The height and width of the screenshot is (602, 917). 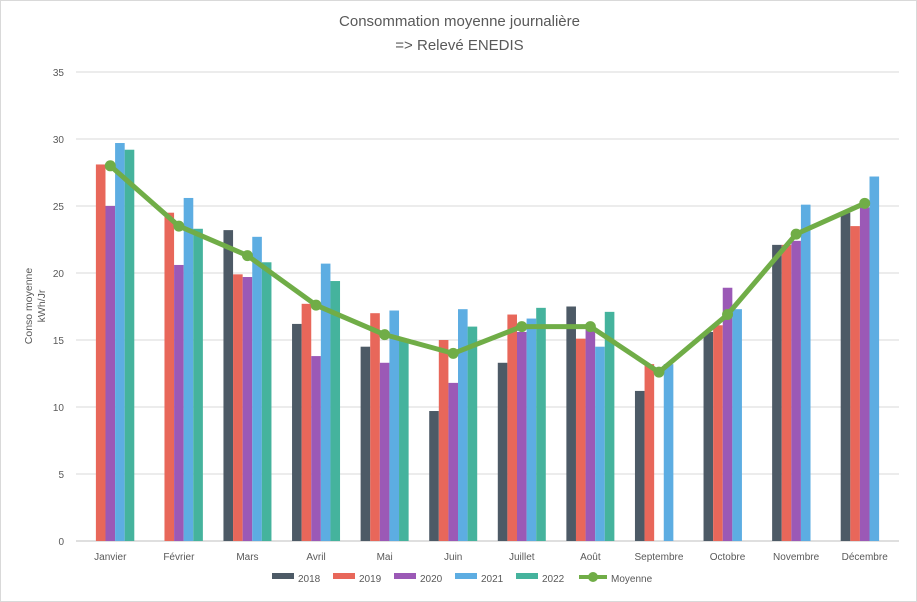 I want to click on x-tick-label: Avril, so click(x=315, y=557).